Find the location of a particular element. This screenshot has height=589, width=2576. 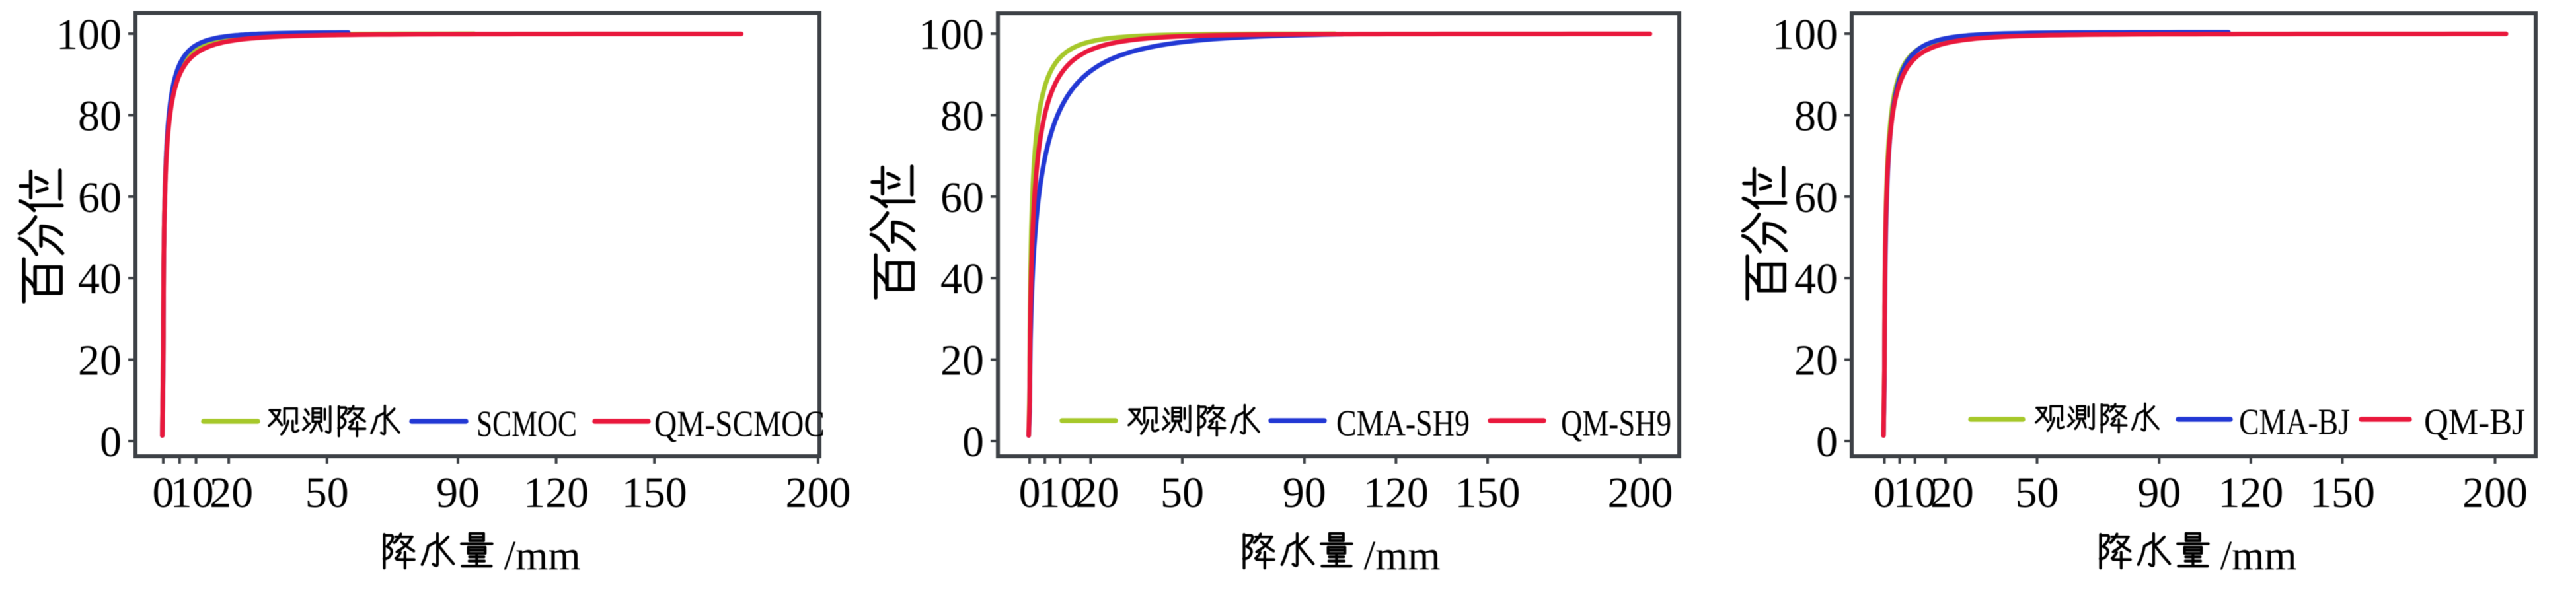

svg-text: CMA-BJ is located at coordinates (2294, 422).